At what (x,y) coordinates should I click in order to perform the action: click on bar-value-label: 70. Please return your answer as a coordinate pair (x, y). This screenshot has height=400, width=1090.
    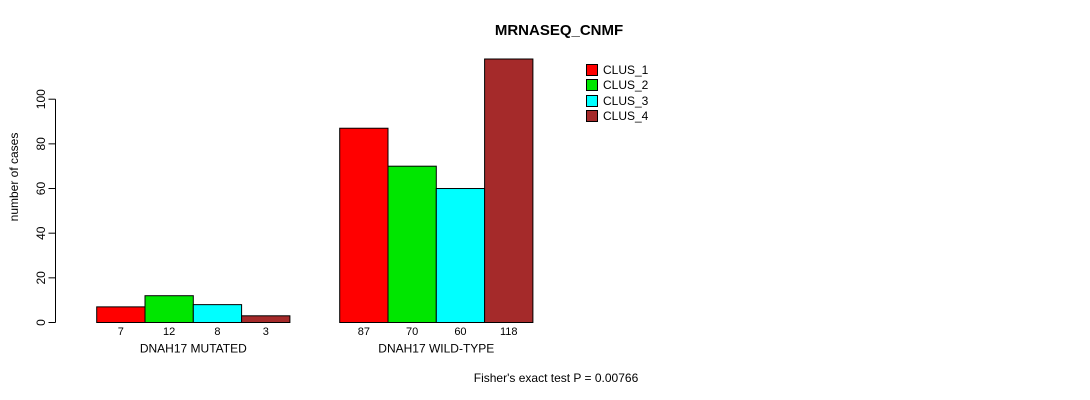
    Looking at the image, I should click on (412, 332).